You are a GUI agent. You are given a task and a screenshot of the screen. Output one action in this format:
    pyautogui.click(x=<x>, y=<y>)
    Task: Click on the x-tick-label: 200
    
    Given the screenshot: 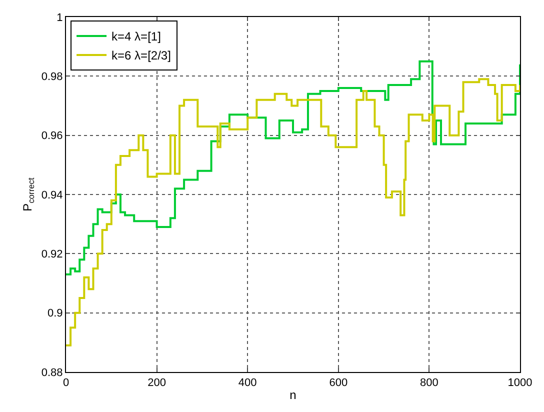 What is the action you would take?
    pyautogui.click(x=157, y=383)
    